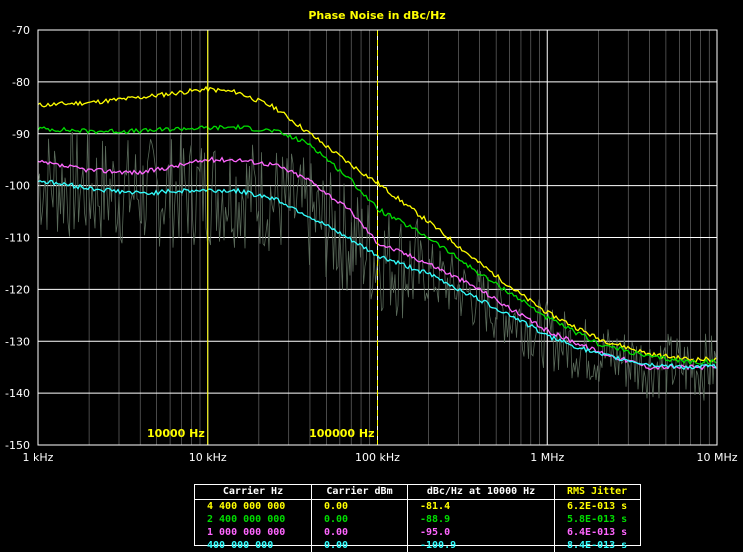 The image size is (743, 552). What do you see at coordinates (17, 341) in the screenshot?
I see `y-tick-label: -130` at bounding box center [17, 341].